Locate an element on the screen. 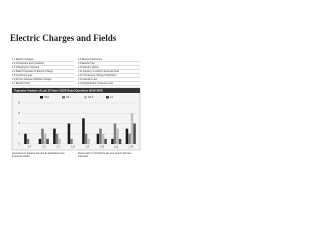  legend-label: SA I is located at coordinates (68, 97).